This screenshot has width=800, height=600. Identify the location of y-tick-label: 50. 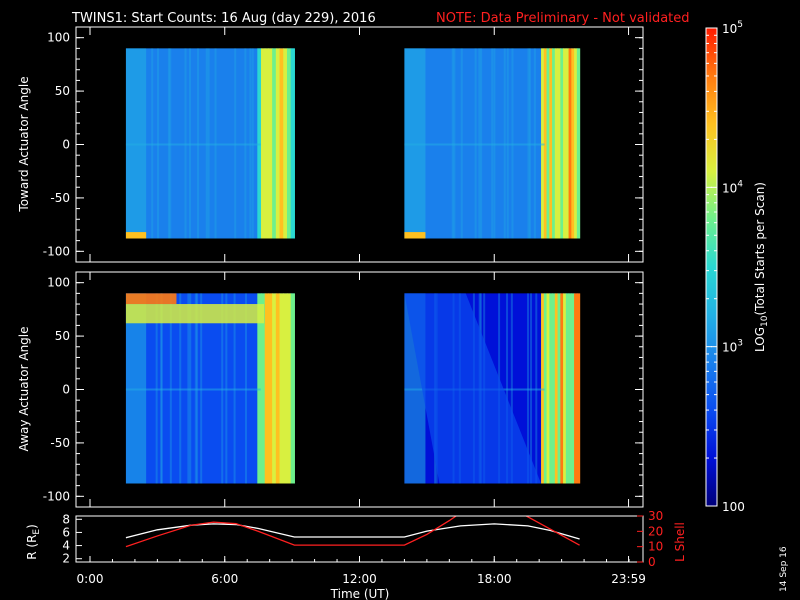
(62, 91).